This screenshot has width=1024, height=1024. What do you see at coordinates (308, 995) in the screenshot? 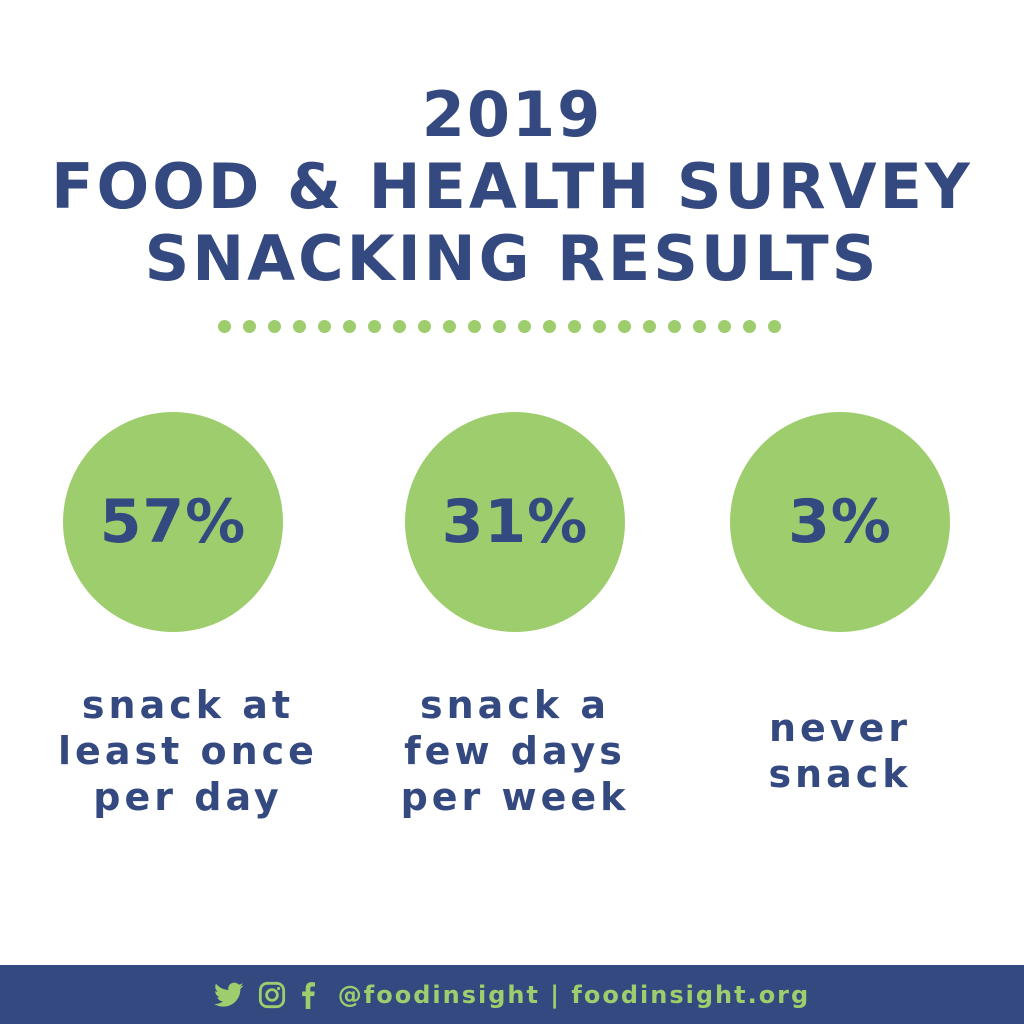
I see `facebook-icon` at bounding box center [308, 995].